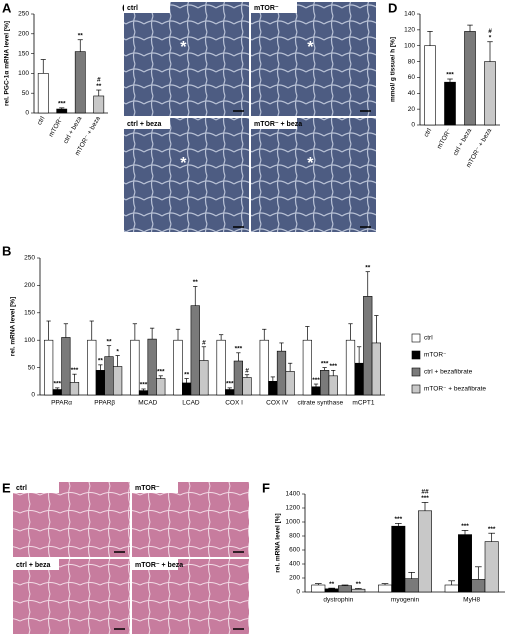  What do you see at coordinates (412, 93) in the screenshot?
I see `y-tick-label: 40` at bounding box center [412, 93].